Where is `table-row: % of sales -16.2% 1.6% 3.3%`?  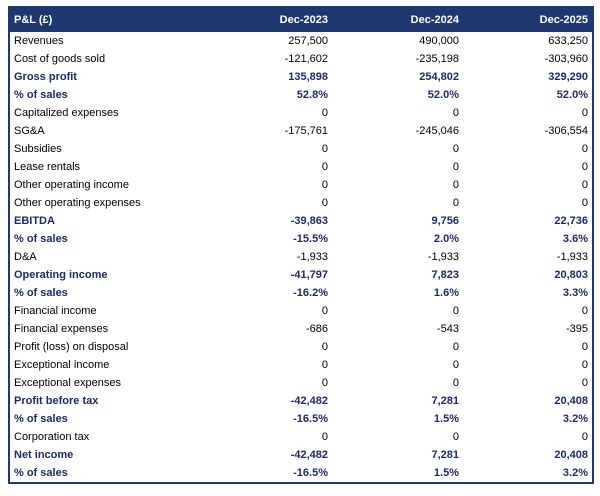
table-row: % of sales -16.2% 1.6% 3.3% is located at coordinates (301, 293).